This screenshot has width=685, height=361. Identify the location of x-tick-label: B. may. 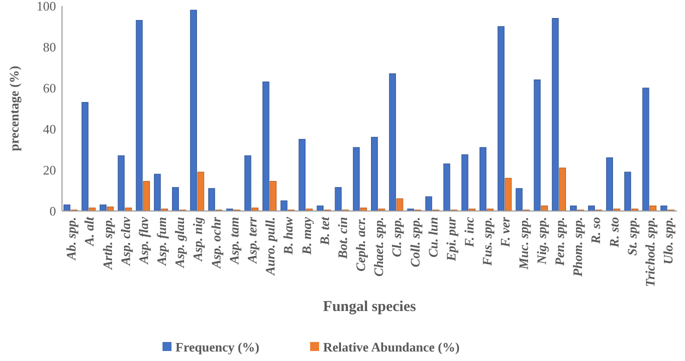
(306, 236).